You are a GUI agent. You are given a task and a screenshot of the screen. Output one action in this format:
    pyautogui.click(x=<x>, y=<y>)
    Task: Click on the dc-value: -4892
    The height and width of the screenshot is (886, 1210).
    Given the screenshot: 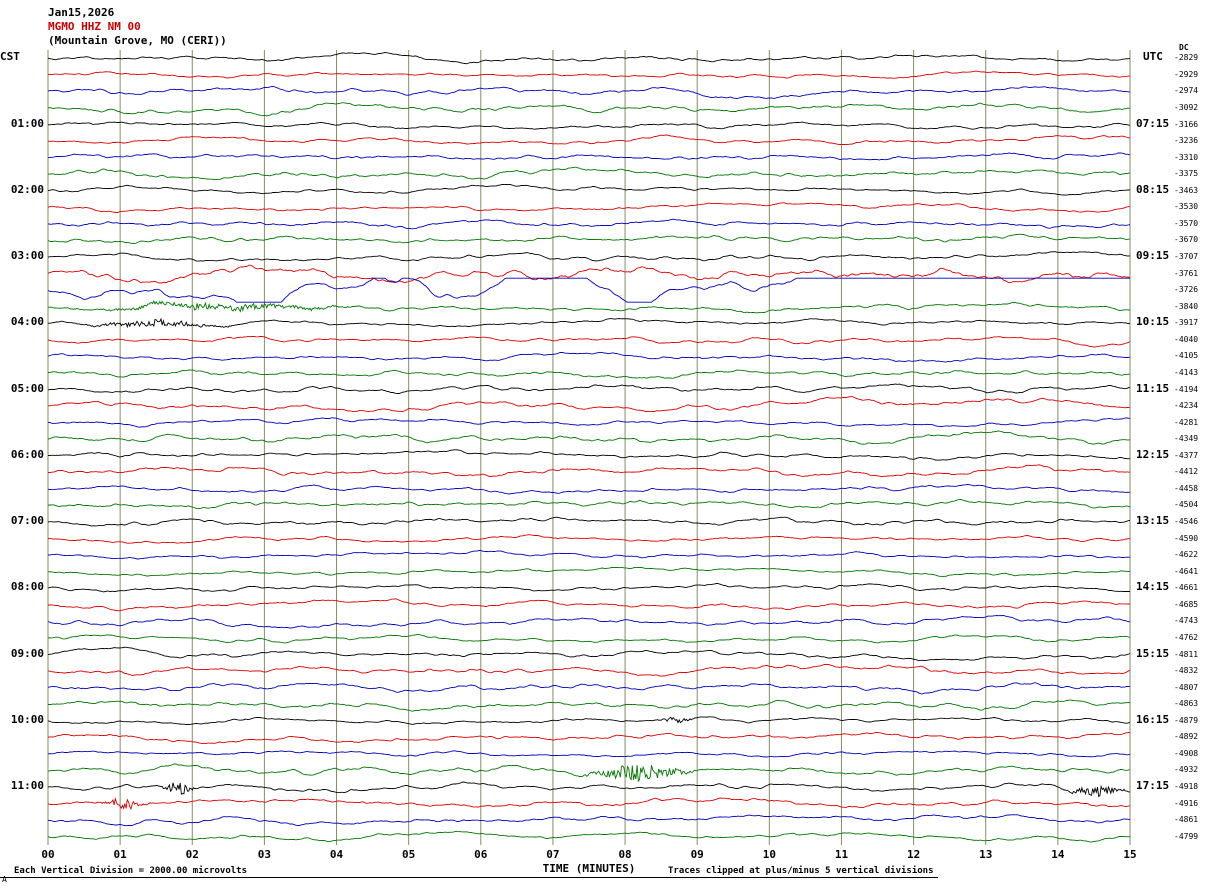 What is the action you would take?
    pyautogui.click(x=1186, y=737)
    